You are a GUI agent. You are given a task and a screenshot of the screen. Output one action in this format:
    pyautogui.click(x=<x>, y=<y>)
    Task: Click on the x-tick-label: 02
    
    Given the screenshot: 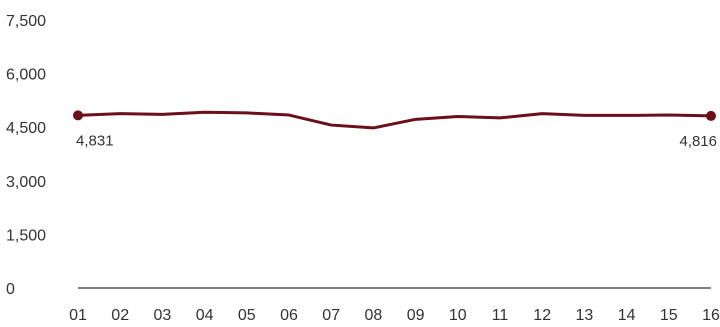 What is the action you would take?
    pyautogui.click(x=120, y=315)
    